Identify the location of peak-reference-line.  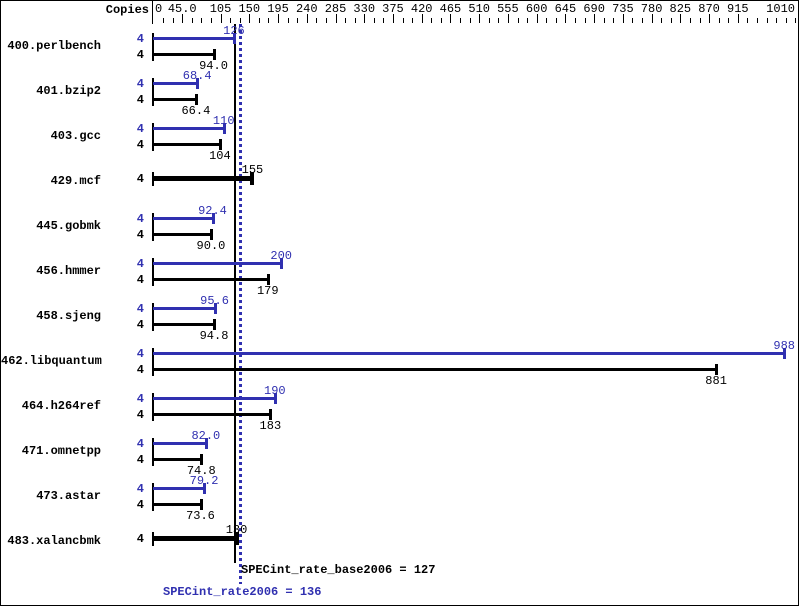
(240, 304).